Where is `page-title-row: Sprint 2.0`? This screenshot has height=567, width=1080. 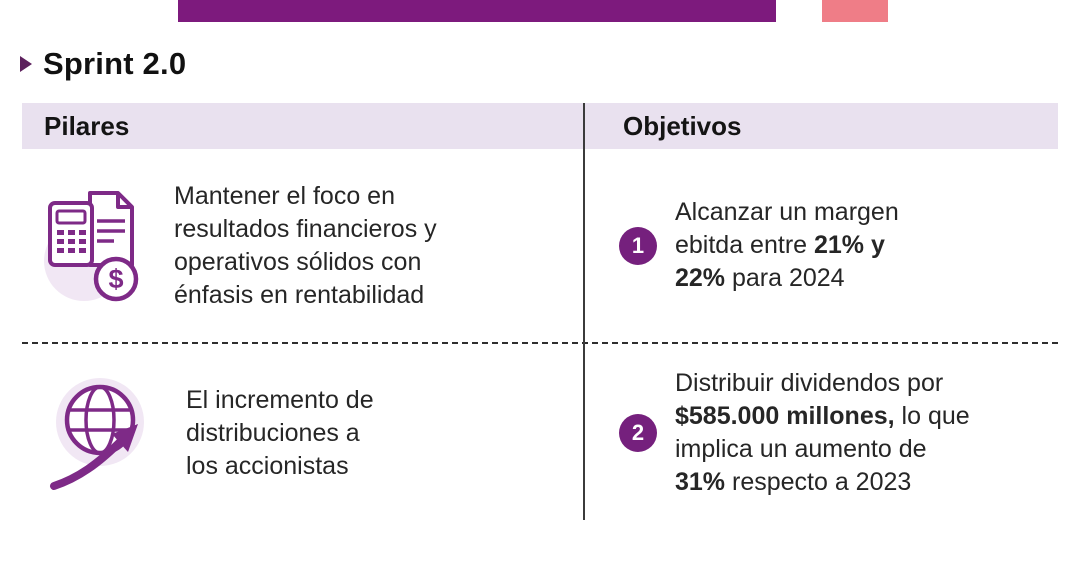
page-title-row: Sprint 2.0 is located at coordinates (103, 64).